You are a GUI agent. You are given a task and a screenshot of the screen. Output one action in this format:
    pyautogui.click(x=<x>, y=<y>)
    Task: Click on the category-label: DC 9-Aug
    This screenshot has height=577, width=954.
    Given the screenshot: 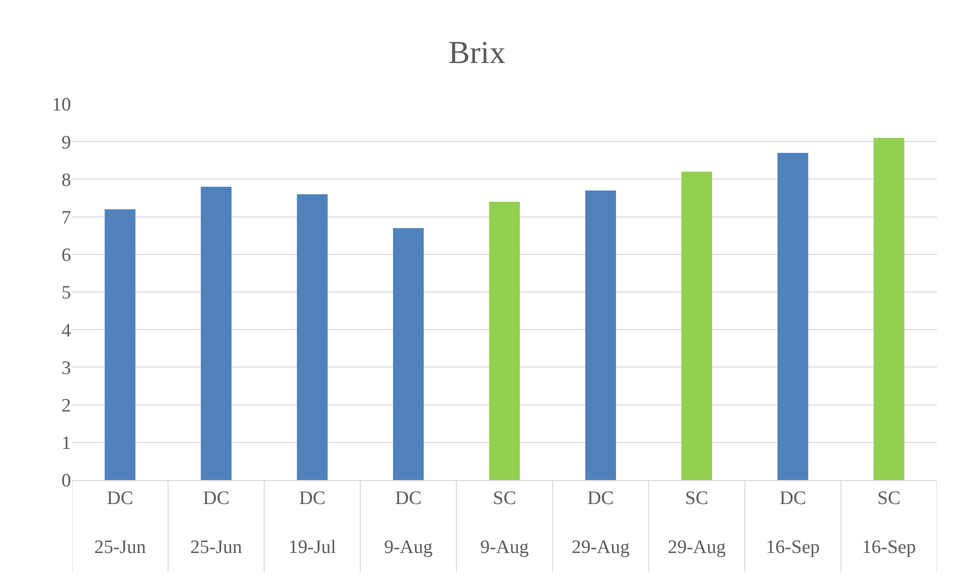 What is the action you would take?
    pyautogui.click(x=408, y=523)
    